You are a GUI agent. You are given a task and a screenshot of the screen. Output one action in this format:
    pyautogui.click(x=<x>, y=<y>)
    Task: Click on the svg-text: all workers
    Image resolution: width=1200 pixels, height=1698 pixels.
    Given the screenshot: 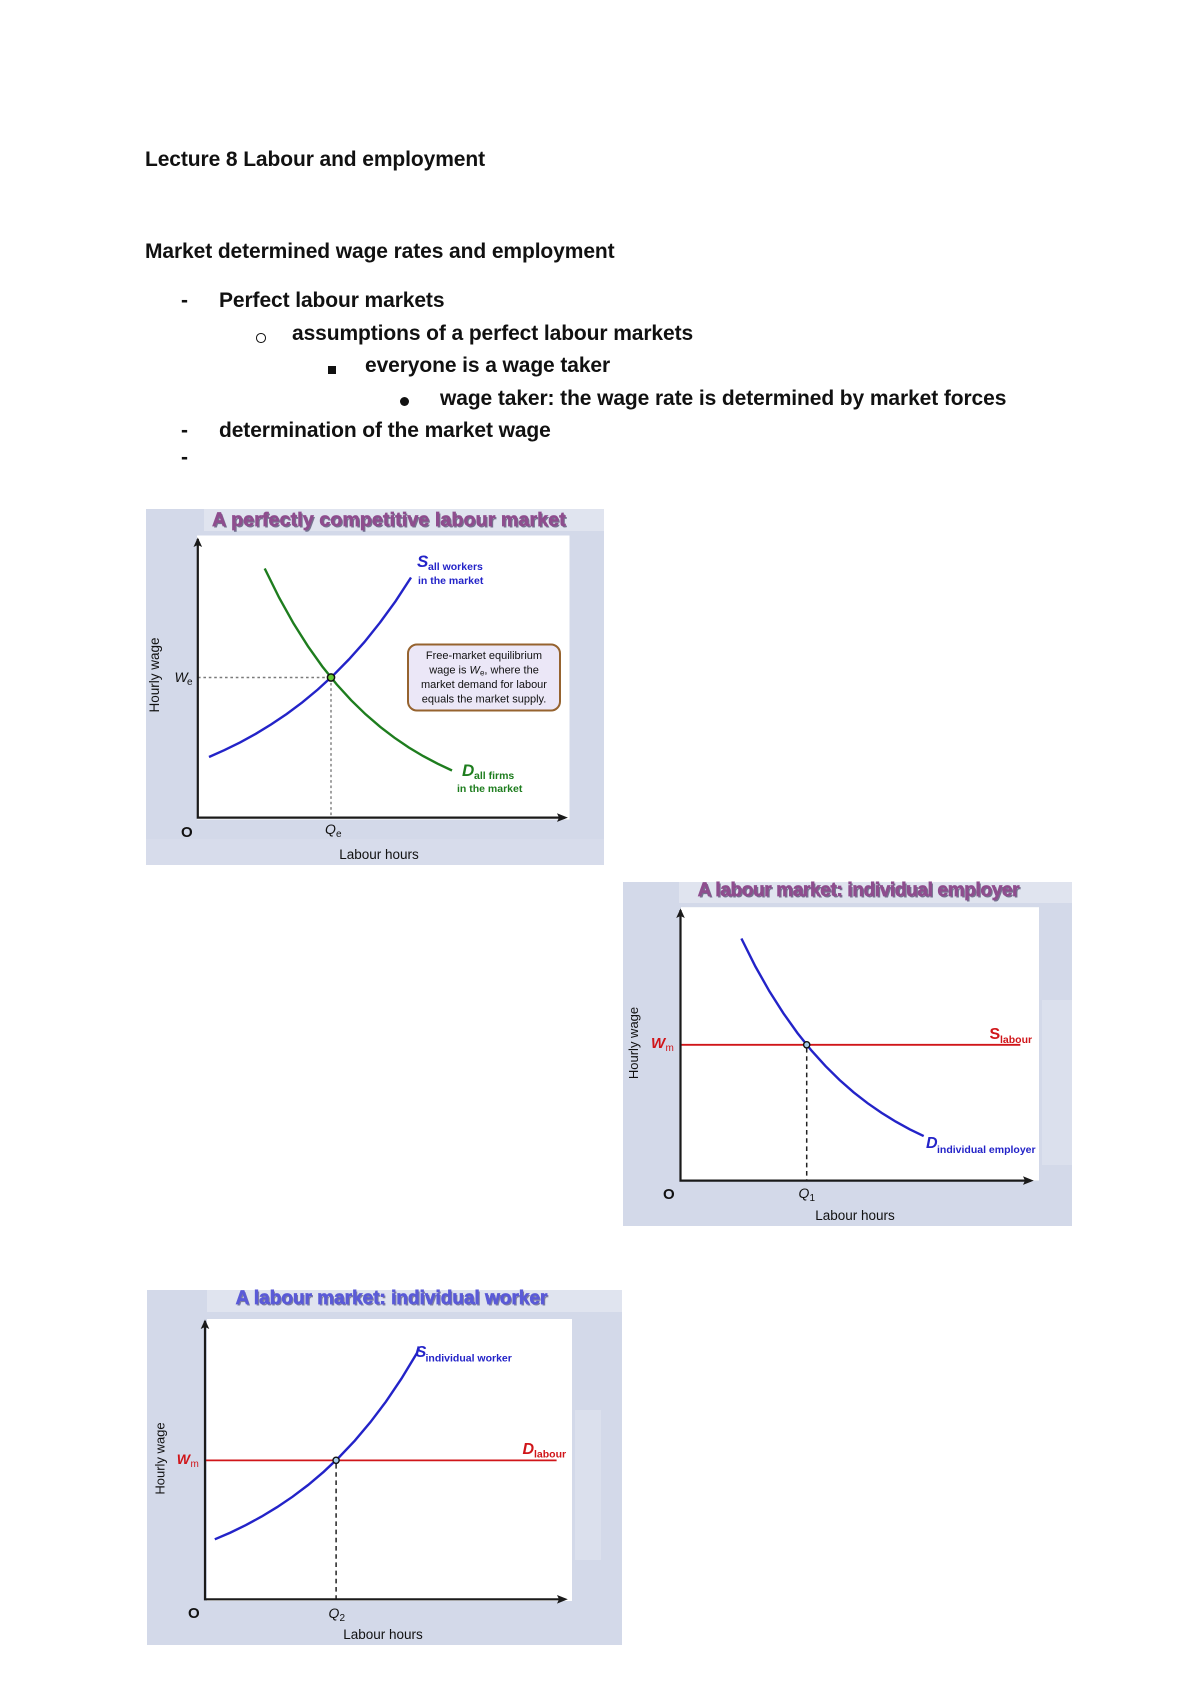 What is the action you would take?
    pyautogui.click(x=455, y=567)
    